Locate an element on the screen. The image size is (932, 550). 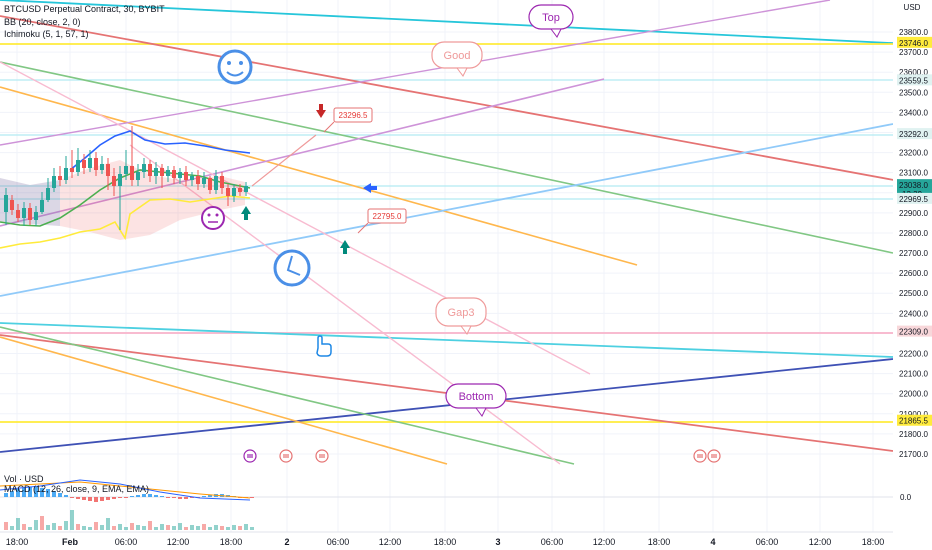
price-tick: 23400.0 is located at coordinates (913, 112).